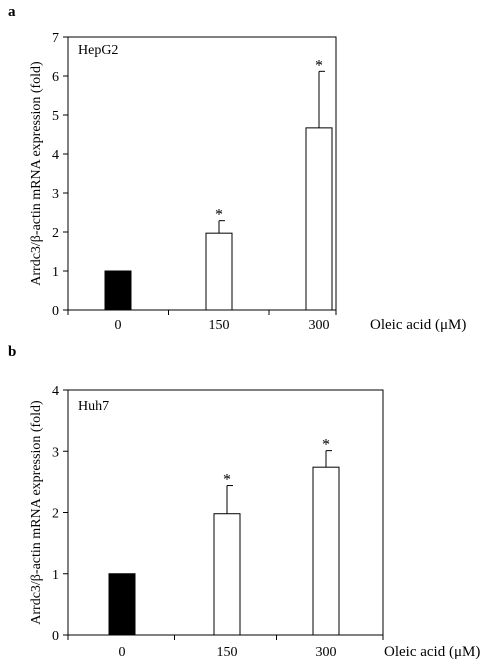  Describe the element at coordinates (55, 77) in the screenshot. I see `y-tick-label: 6` at that location.